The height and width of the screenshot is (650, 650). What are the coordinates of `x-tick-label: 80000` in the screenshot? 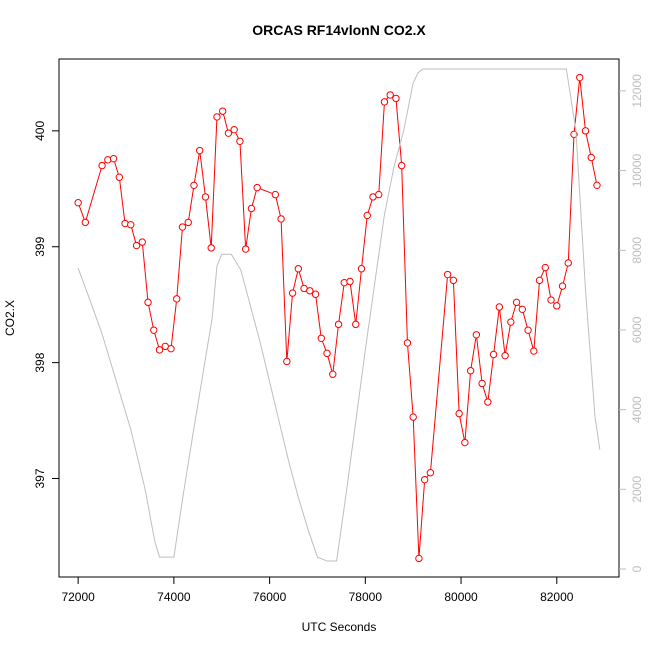 It's located at (461, 597).